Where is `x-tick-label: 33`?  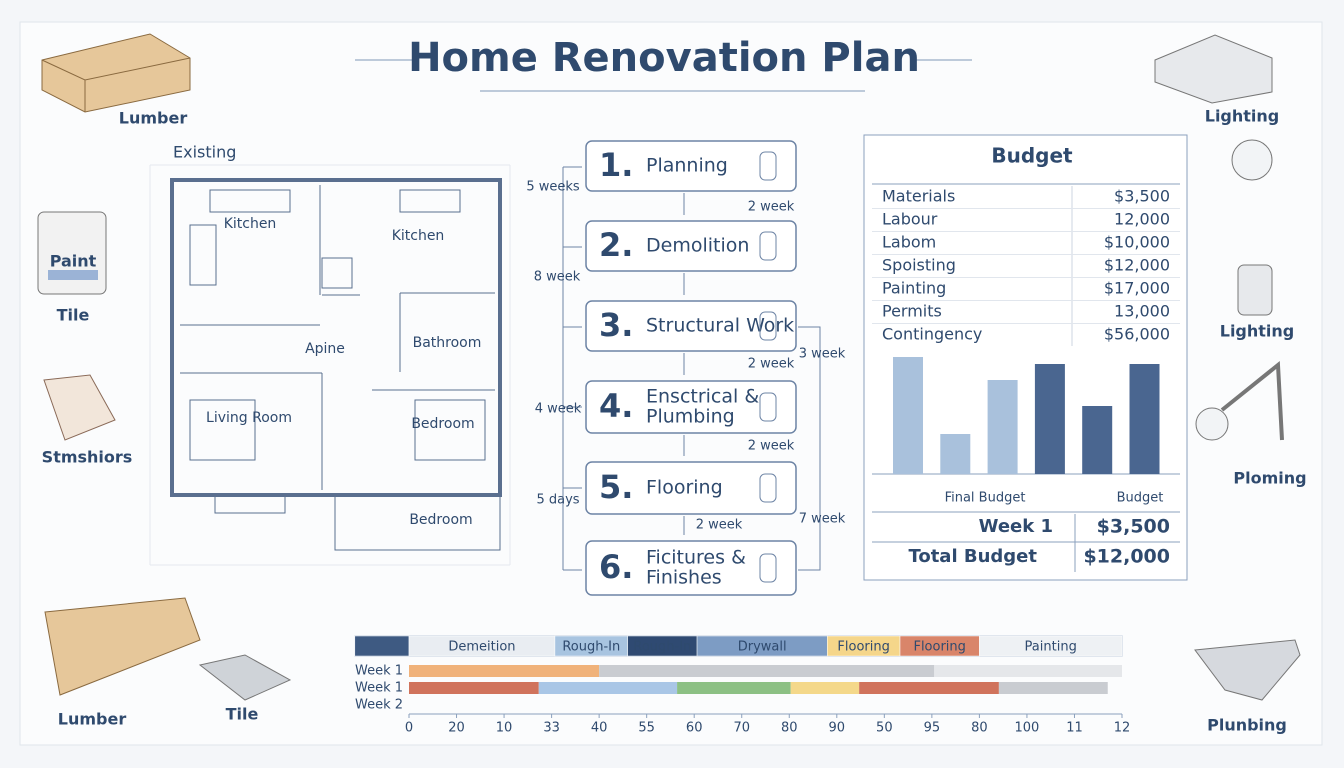
x-tick-label: 33 is located at coordinates (551, 728).